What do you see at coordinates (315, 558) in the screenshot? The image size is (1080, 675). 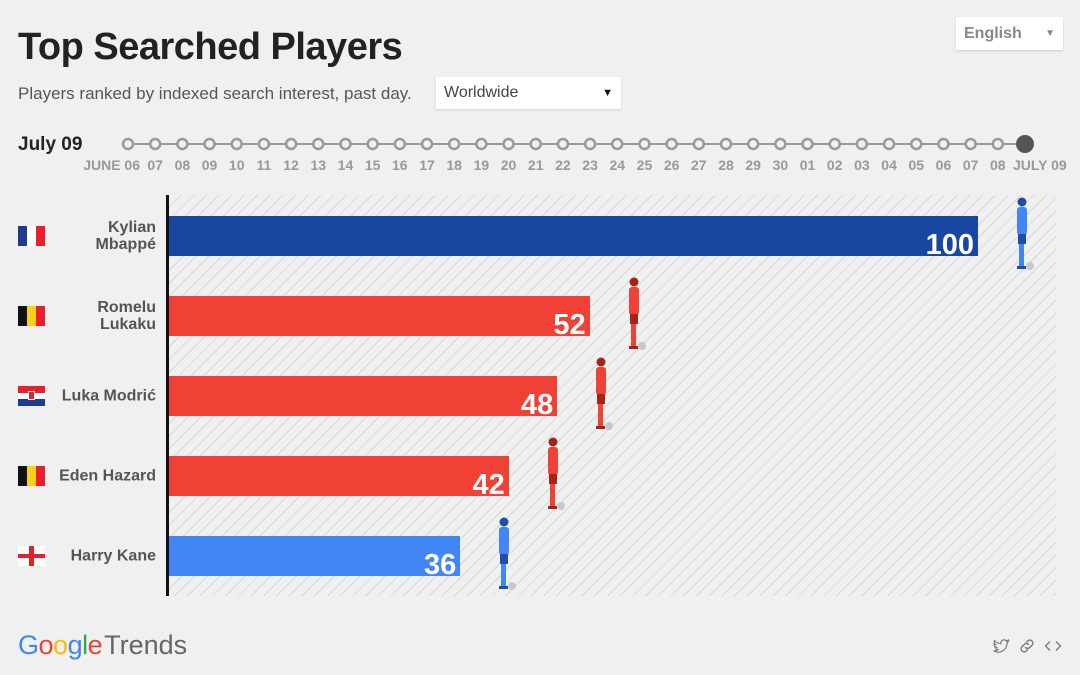 I see `bar: 36` at bounding box center [315, 558].